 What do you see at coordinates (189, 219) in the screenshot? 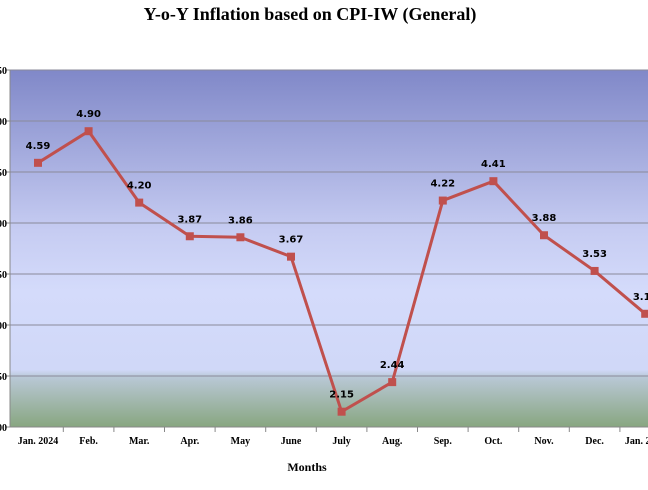
I see `data-label: 3.87` at bounding box center [189, 219].